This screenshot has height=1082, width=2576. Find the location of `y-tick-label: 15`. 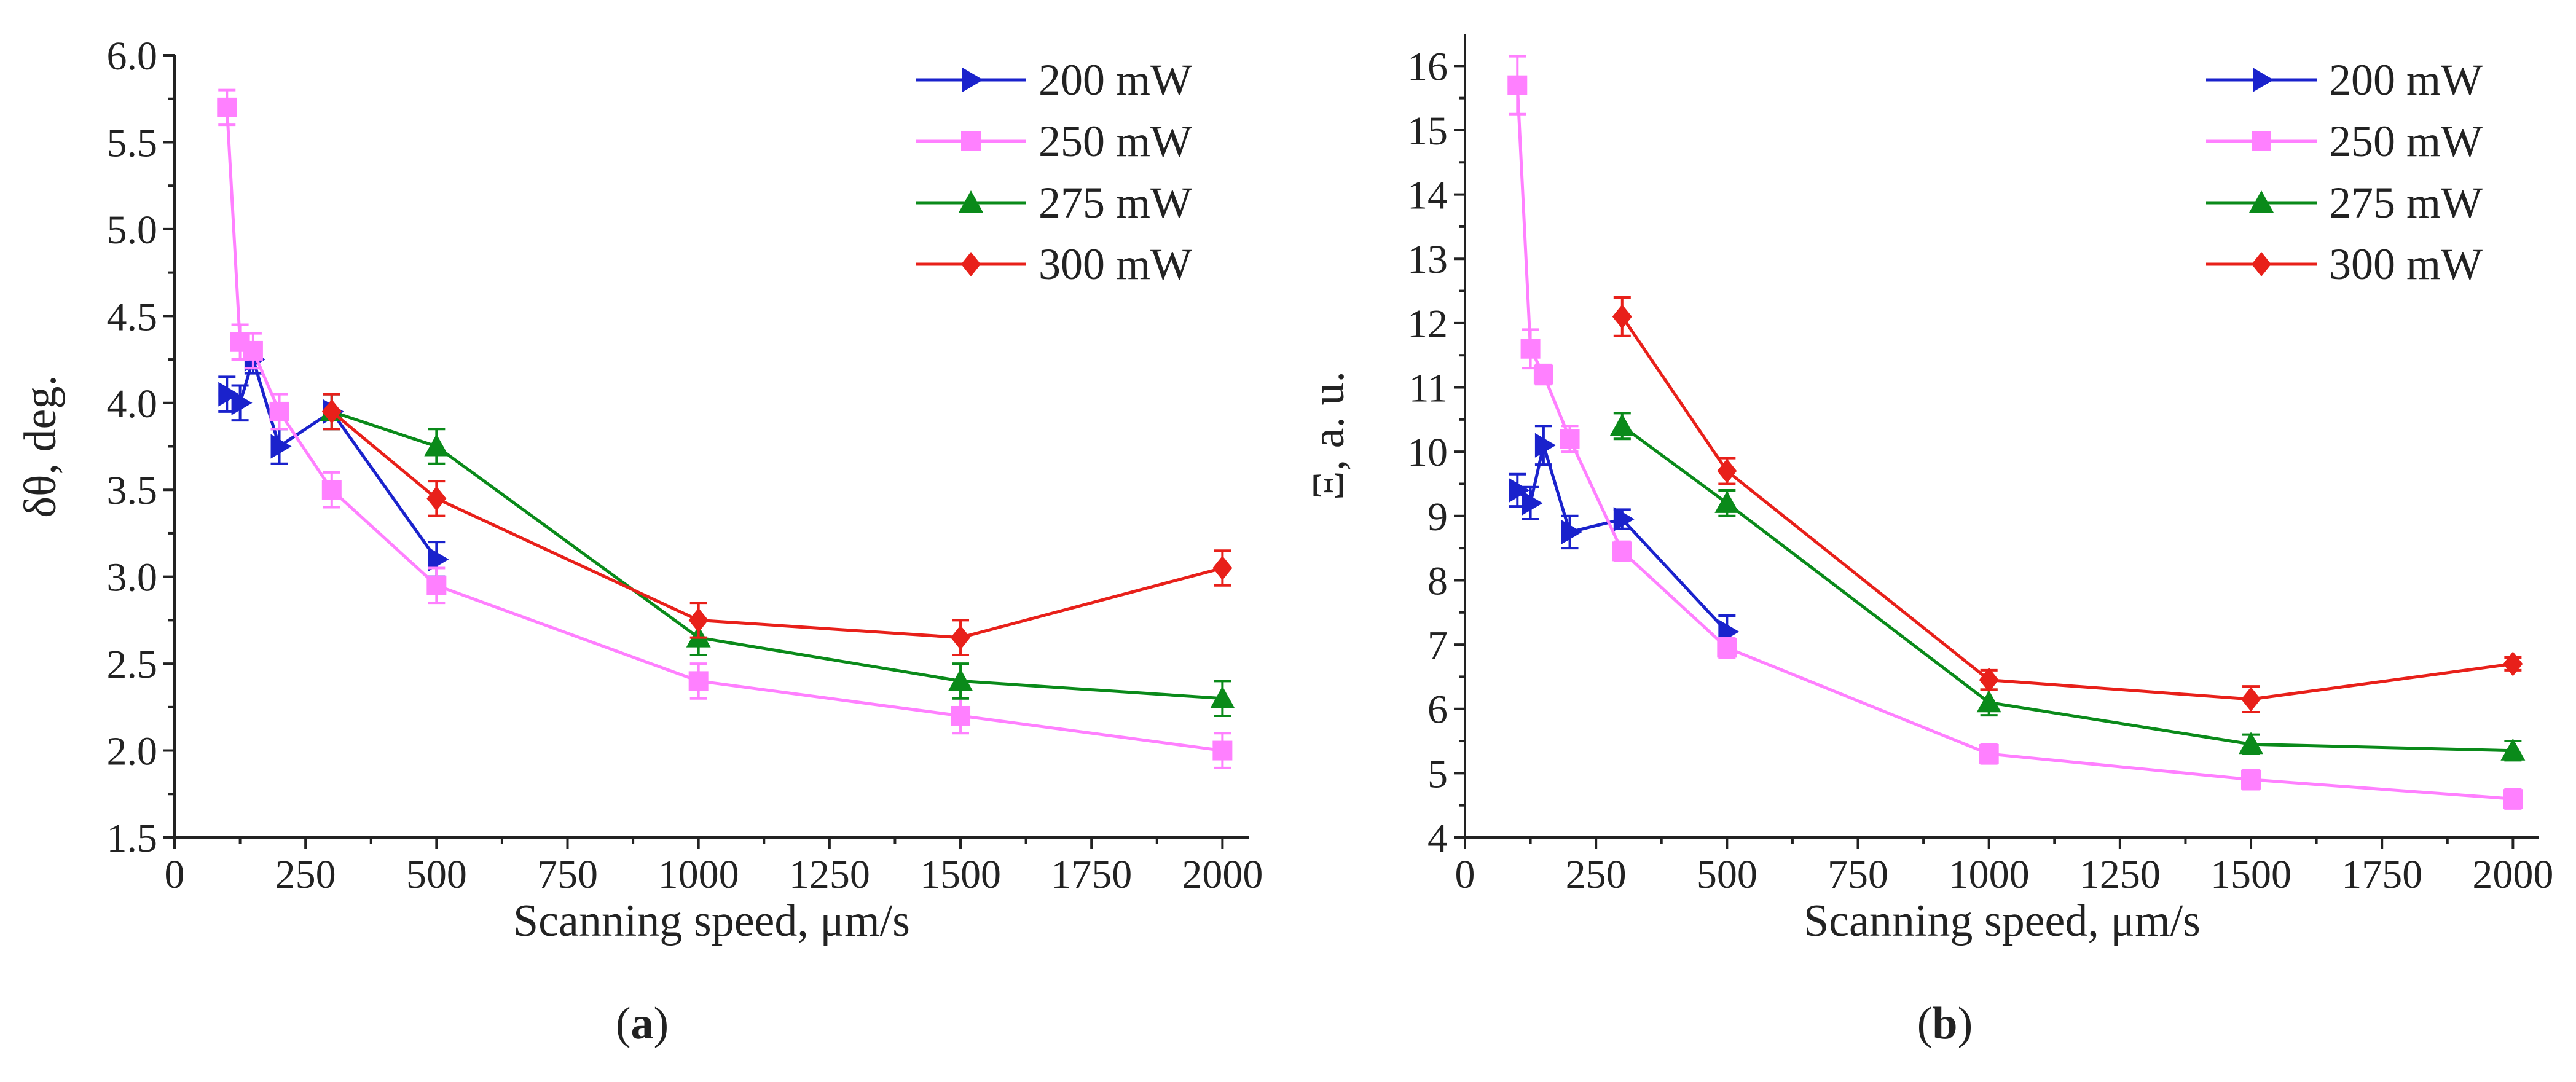

y-tick-label: 15 is located at coordinates (1427, 132).